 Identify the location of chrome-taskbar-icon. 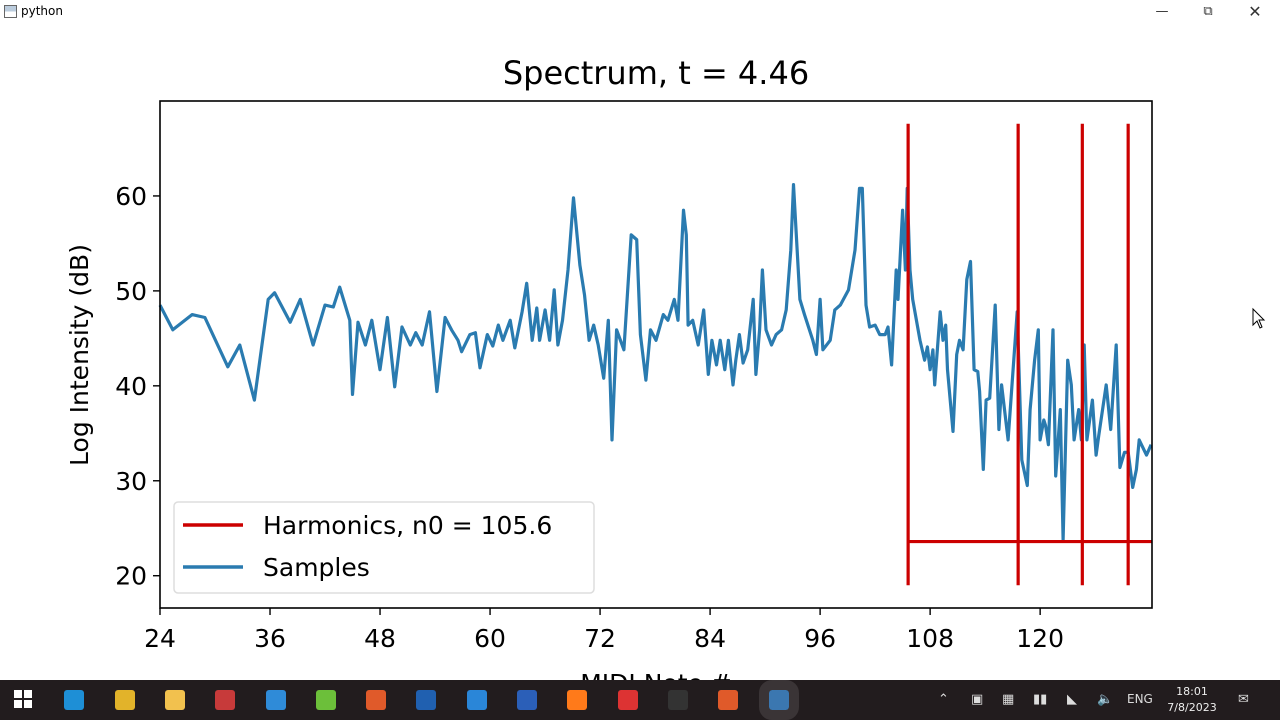
(124, 700).